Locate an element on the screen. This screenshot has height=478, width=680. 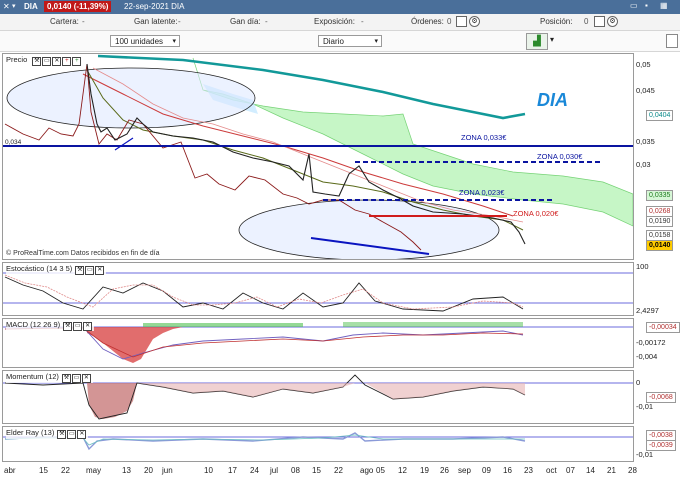
chart-type-icon: ▟ is located at coordinates (537, 41).